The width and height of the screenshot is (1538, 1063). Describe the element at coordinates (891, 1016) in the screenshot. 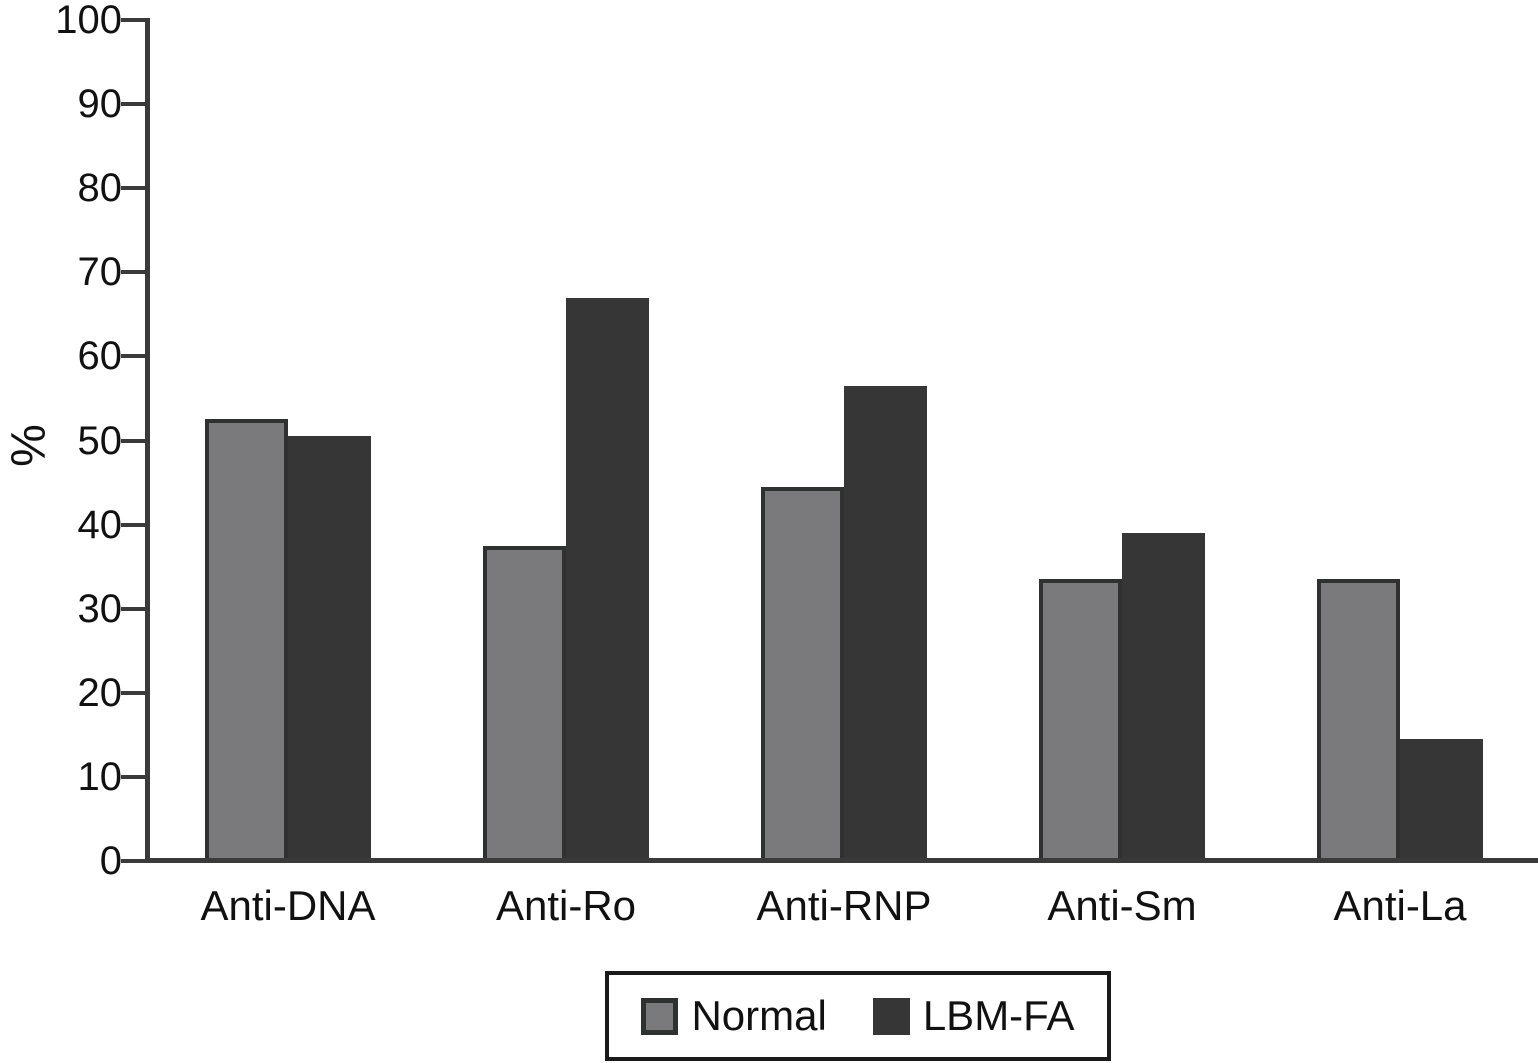

I see `legend-swatch-lbm-fa` at that location.